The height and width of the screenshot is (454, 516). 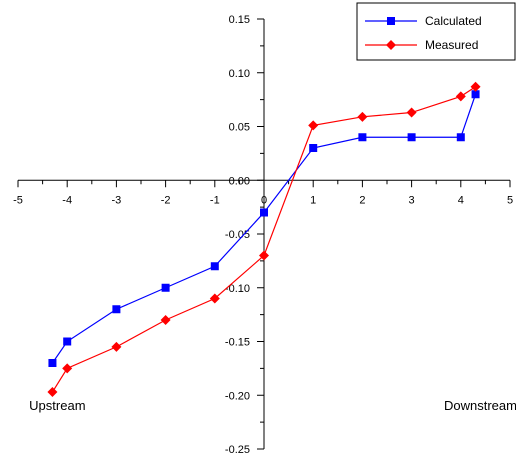 What do you see at coordinates (391, 45) in the screenshot?
I see `legend-marker-measured` at bounding box center [391, 45].